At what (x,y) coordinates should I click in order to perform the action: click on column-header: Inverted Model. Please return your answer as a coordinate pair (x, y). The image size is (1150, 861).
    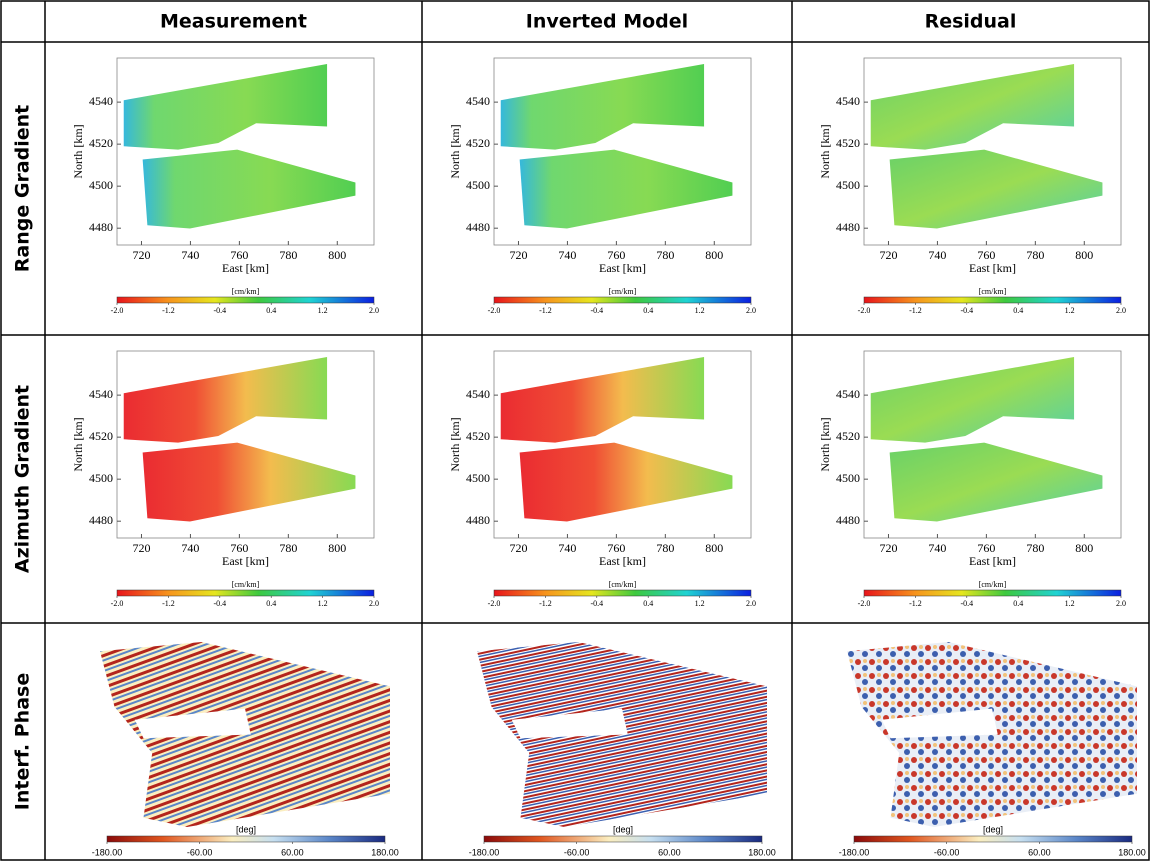
    Looking at the image, I should click on (607, 22).